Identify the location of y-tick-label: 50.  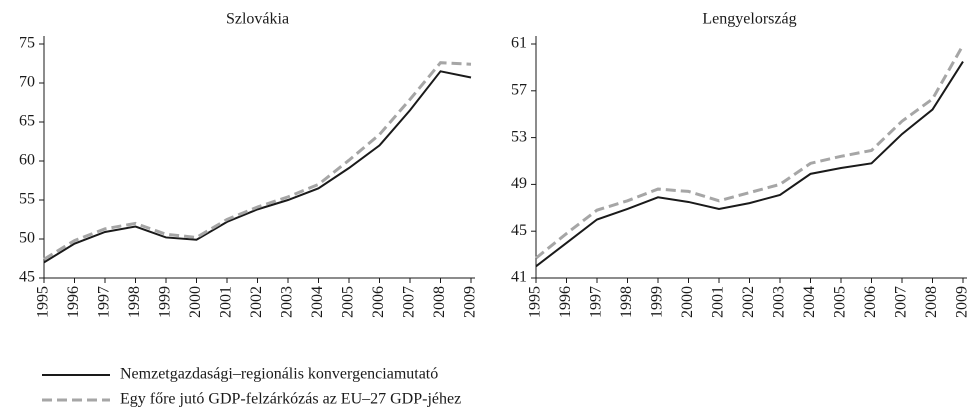
(27, 238).